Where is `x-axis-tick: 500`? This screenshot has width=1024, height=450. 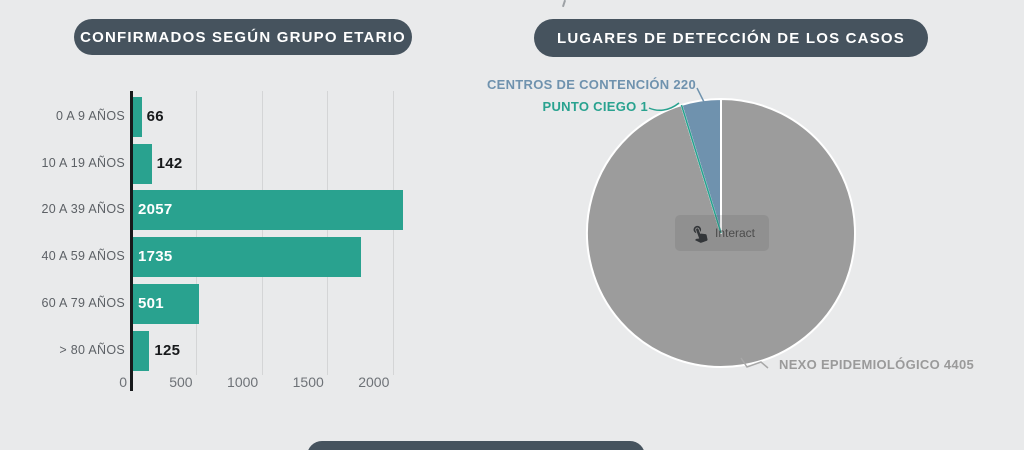 x-axis-tick: 500 is located at coordinates (181, 382).